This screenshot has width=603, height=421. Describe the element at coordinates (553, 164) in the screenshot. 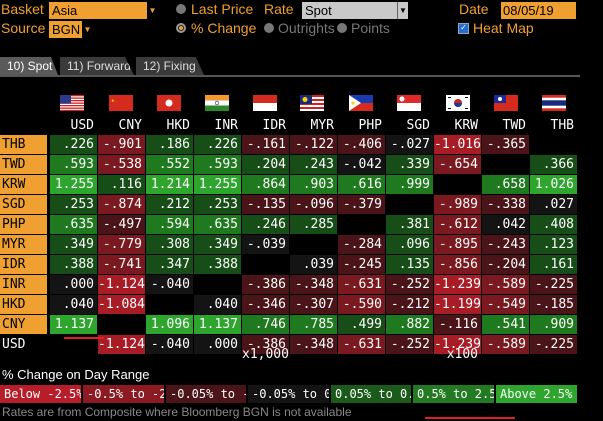

I see `cell-twd-thb: .366` at that location.